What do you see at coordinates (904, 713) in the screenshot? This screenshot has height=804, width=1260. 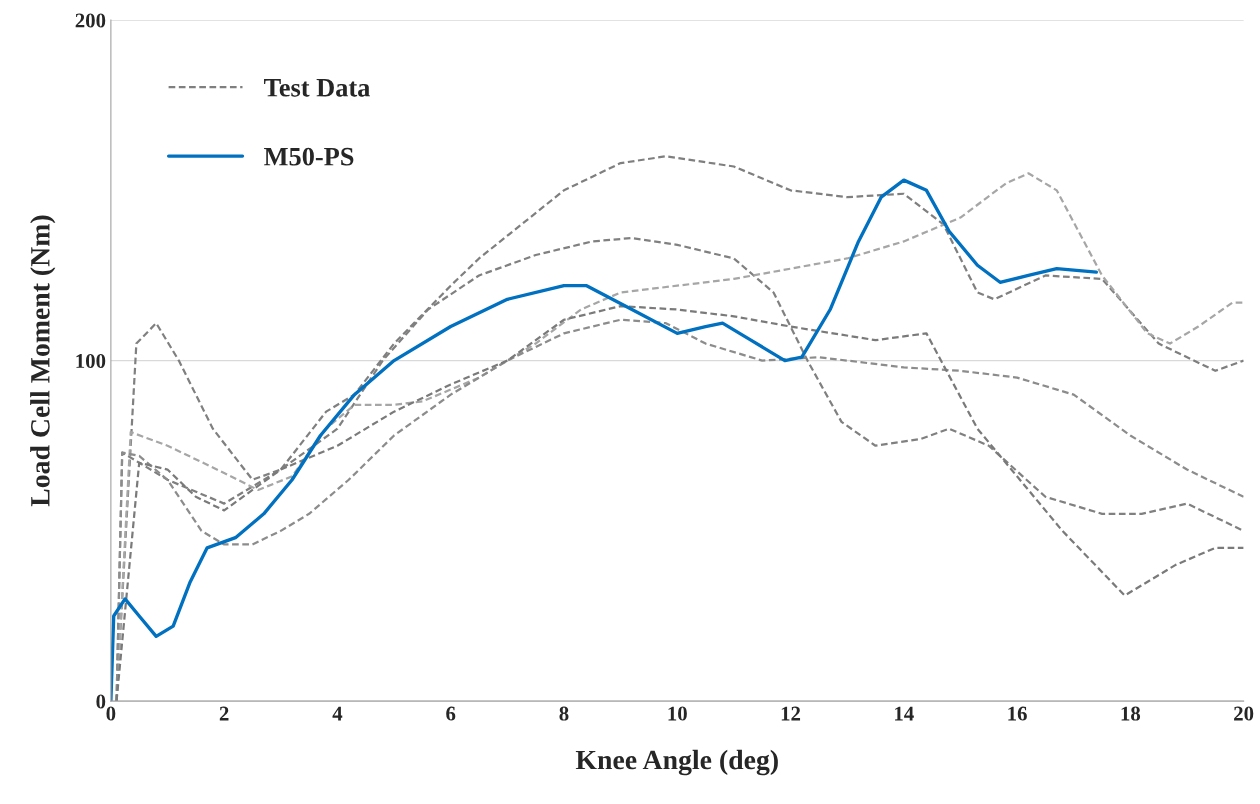 I see `x-tick-label: 14` at bounding box center [904, 713].